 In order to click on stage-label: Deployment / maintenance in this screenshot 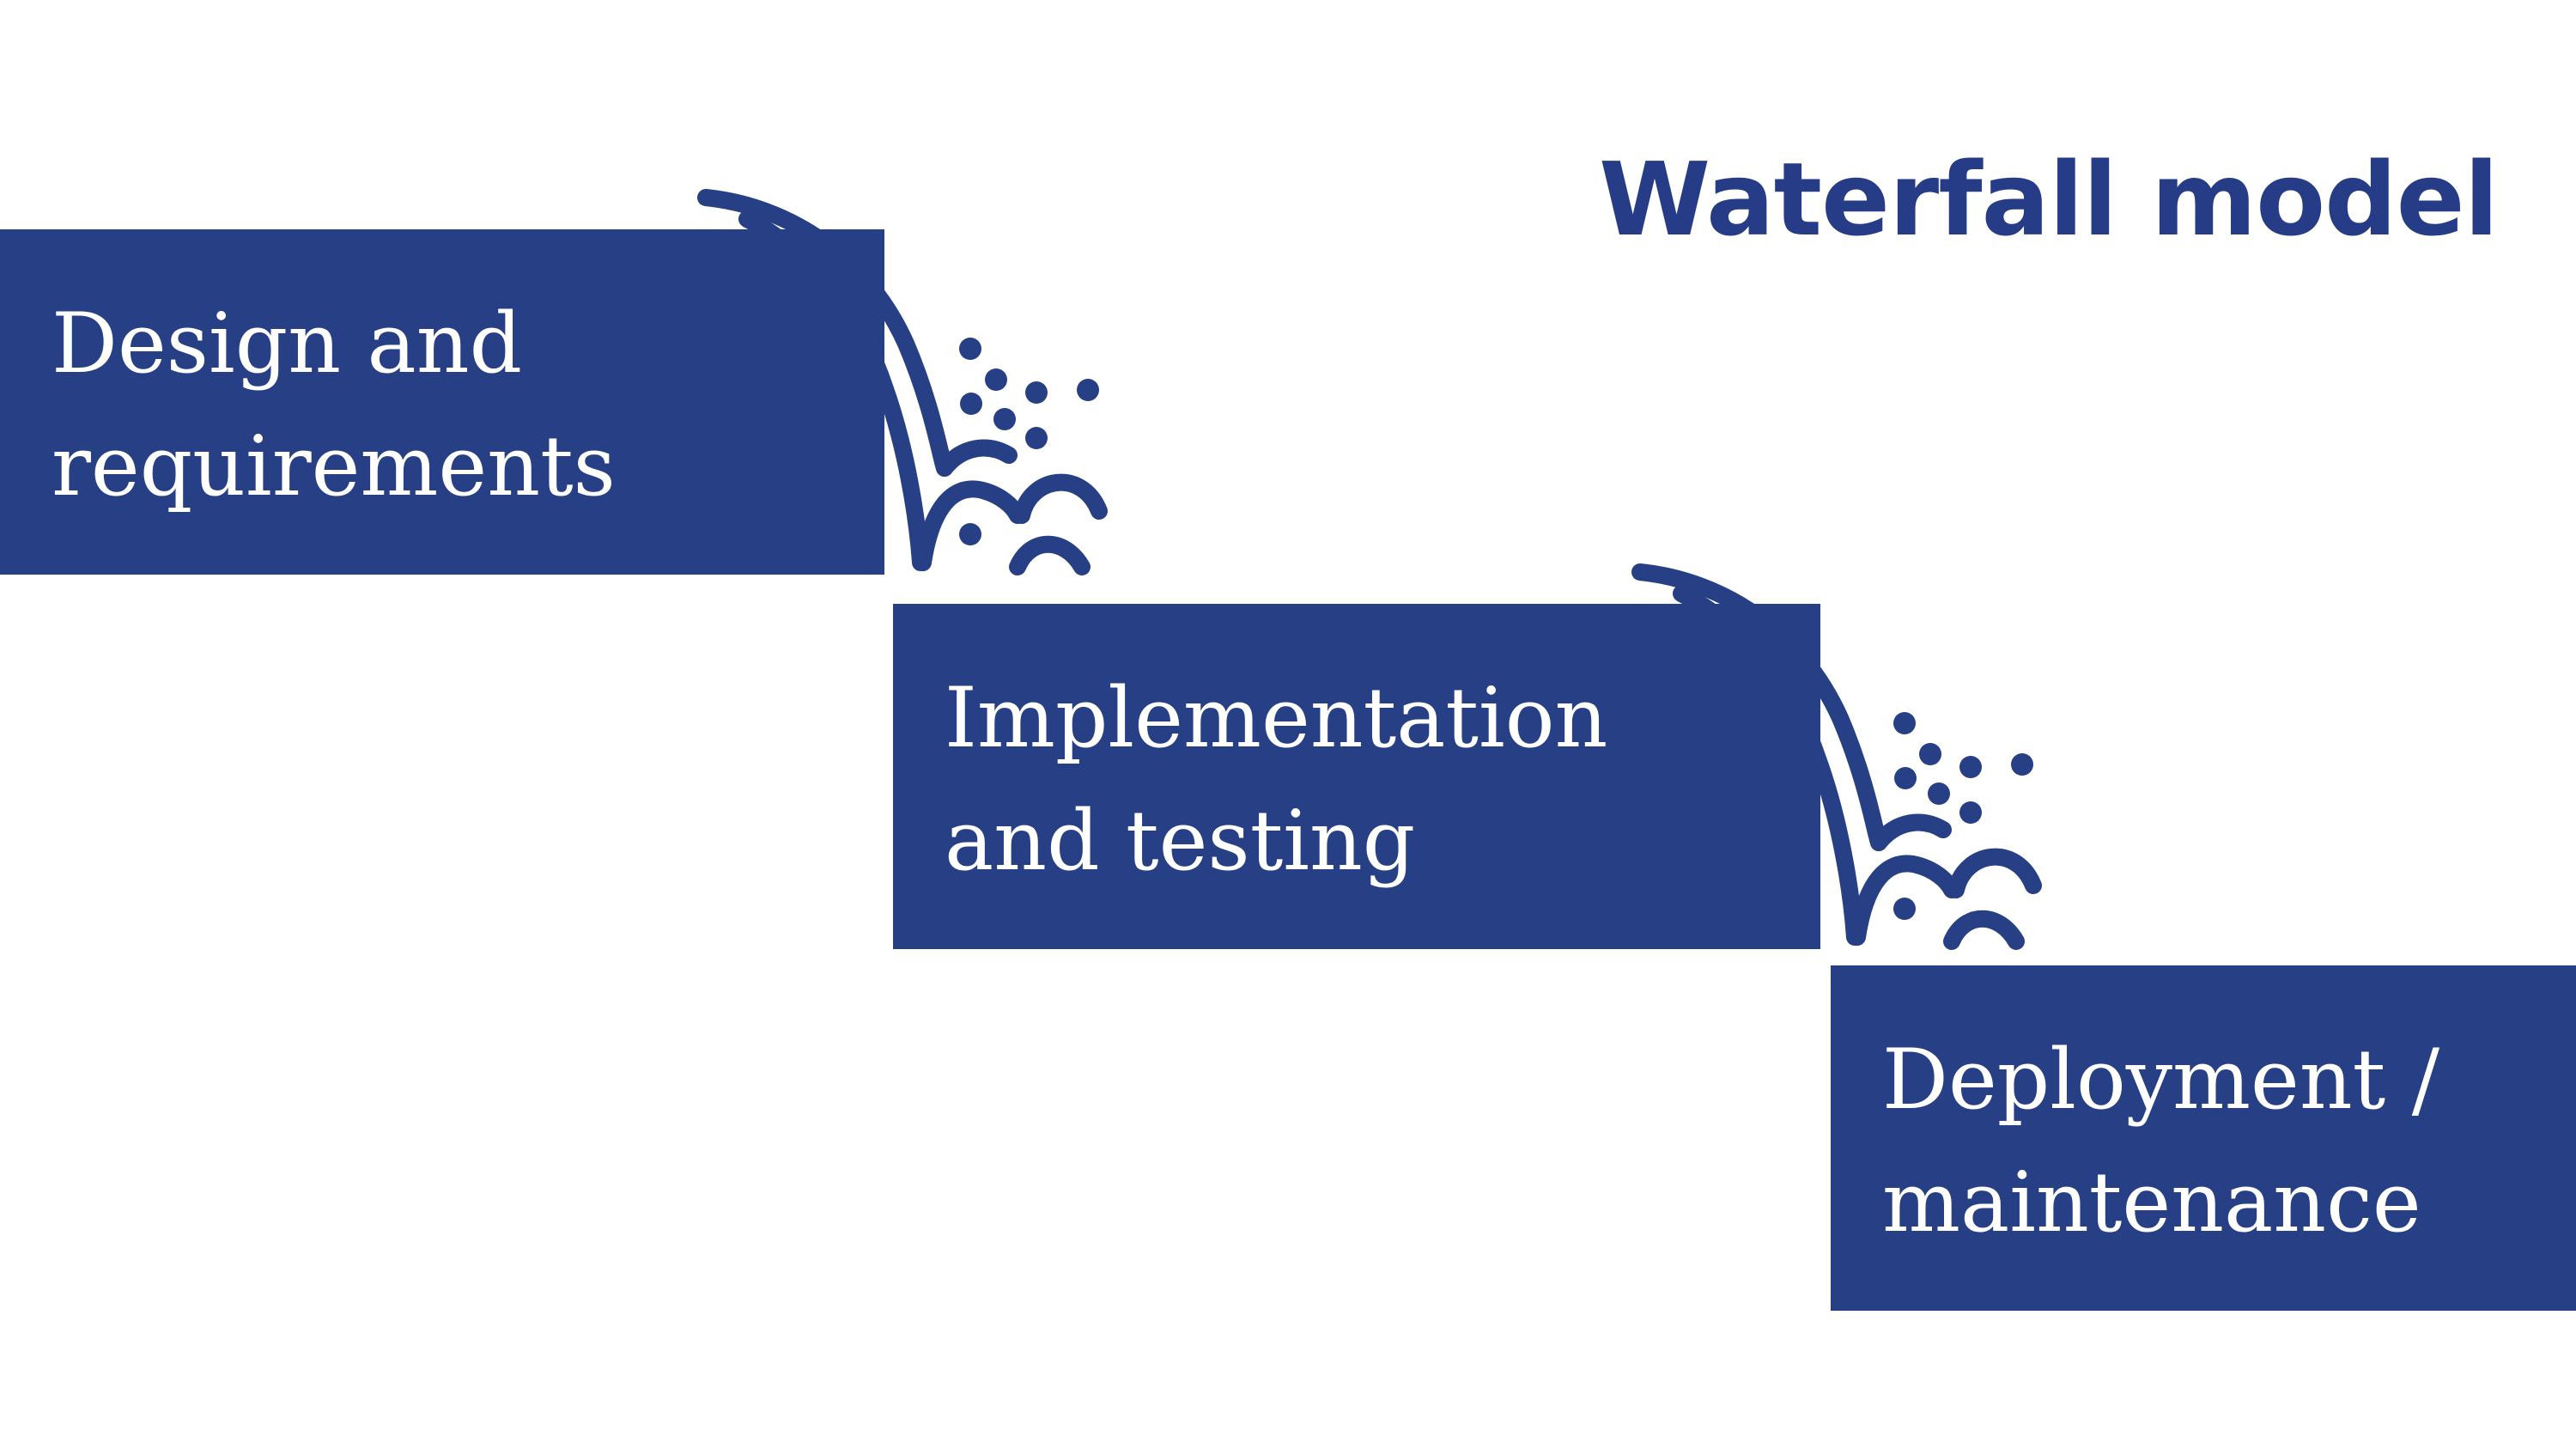, I will do `click(2161, 1141)`.